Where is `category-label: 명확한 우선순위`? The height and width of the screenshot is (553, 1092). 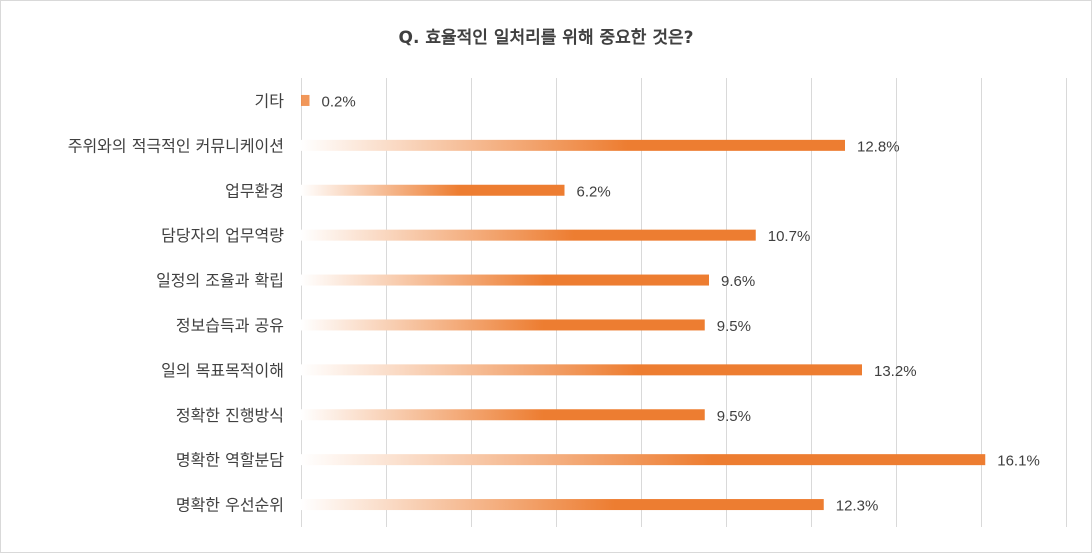
category-label: 명확한 우선순위 is located at coordinates (230, 505).